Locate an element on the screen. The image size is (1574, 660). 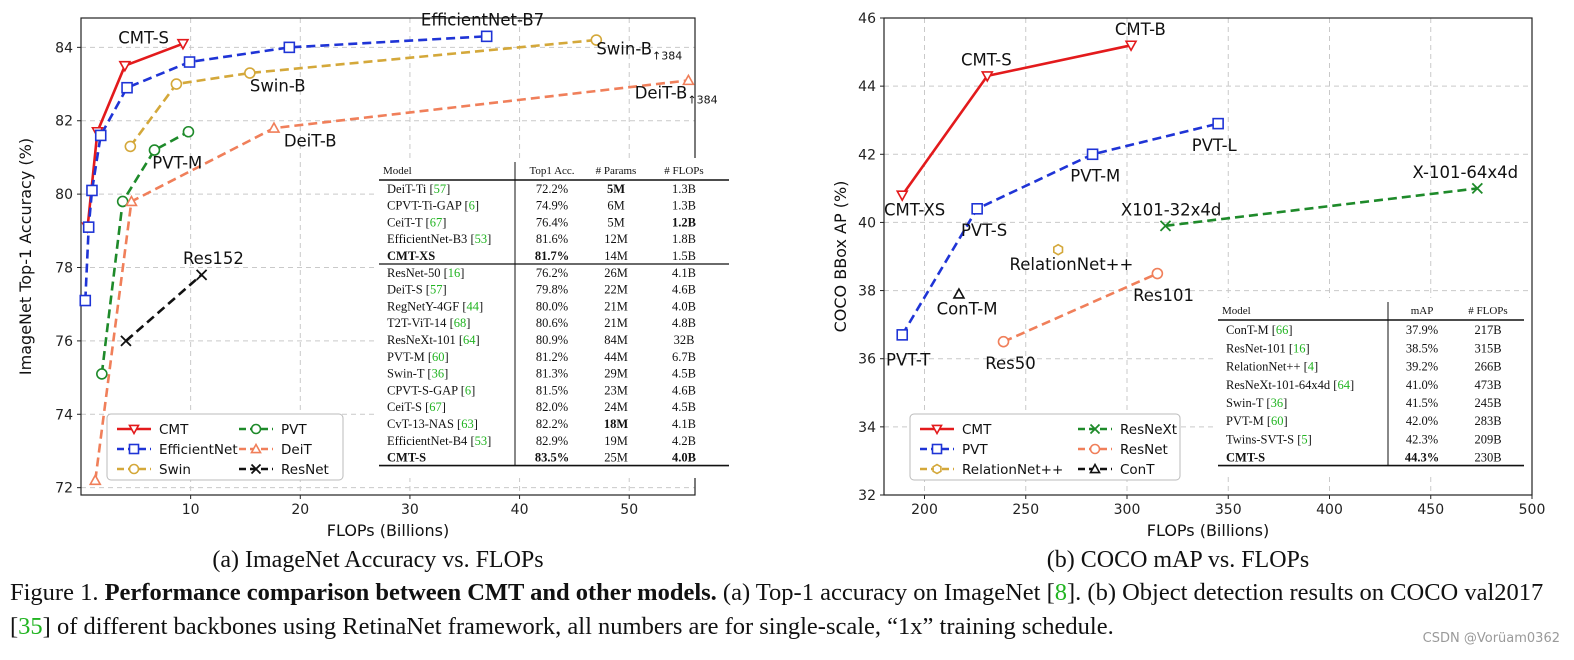
table-cell-acc-deit-s: 79.8% is located at coordinates (552, 290).